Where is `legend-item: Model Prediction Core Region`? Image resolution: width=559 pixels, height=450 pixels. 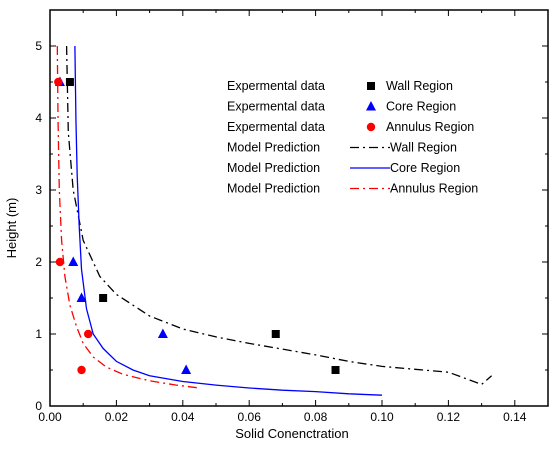 legend-item: Model Prediction Core Region is located at coordinates (343, 168).